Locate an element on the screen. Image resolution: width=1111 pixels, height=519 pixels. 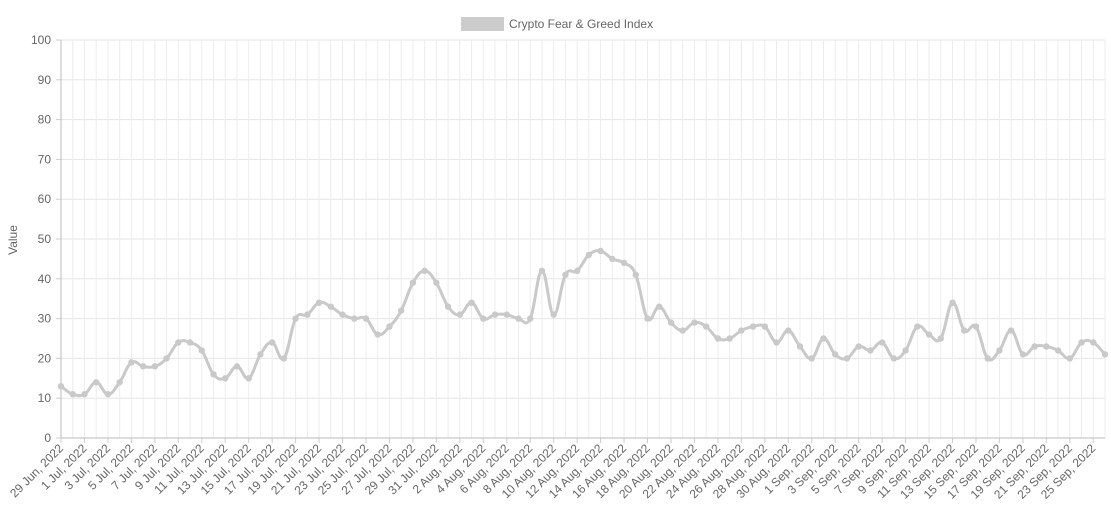
y-tick-label: 10 is located at coordinates (45, 398).